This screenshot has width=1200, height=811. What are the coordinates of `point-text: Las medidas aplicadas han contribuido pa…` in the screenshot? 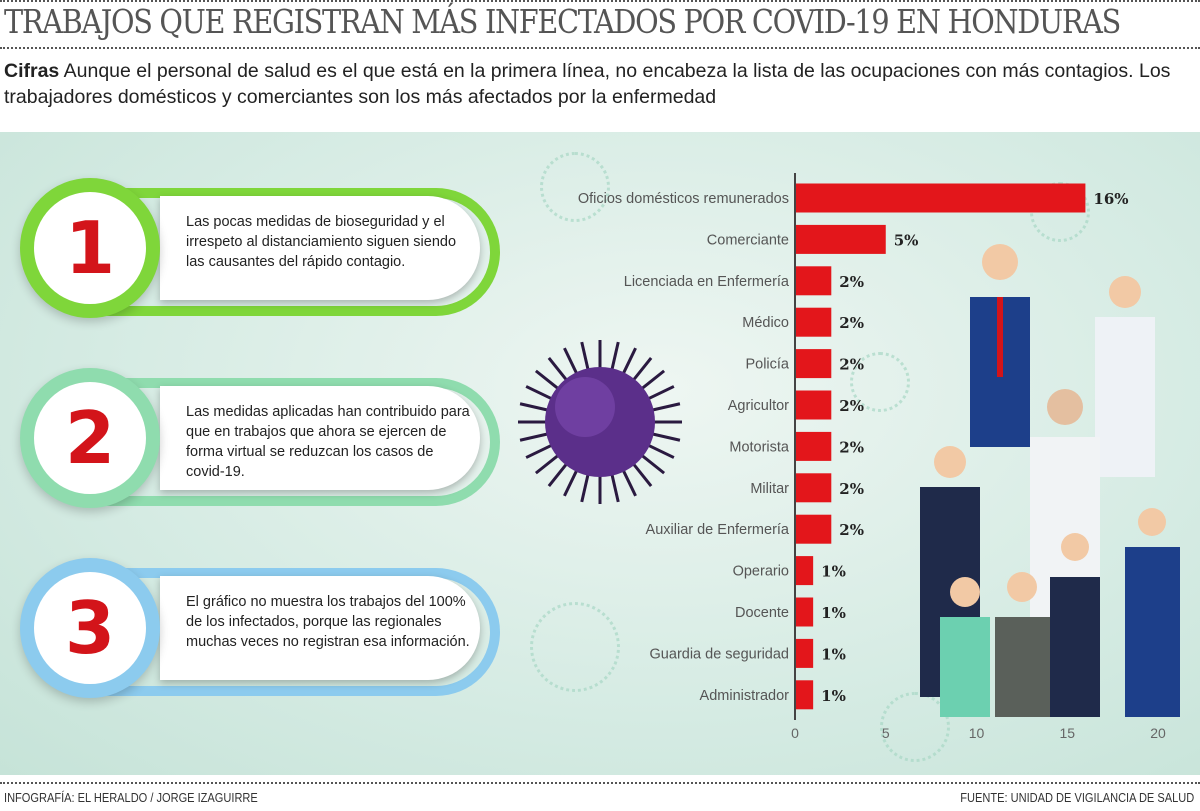 It's located at (320, 438).